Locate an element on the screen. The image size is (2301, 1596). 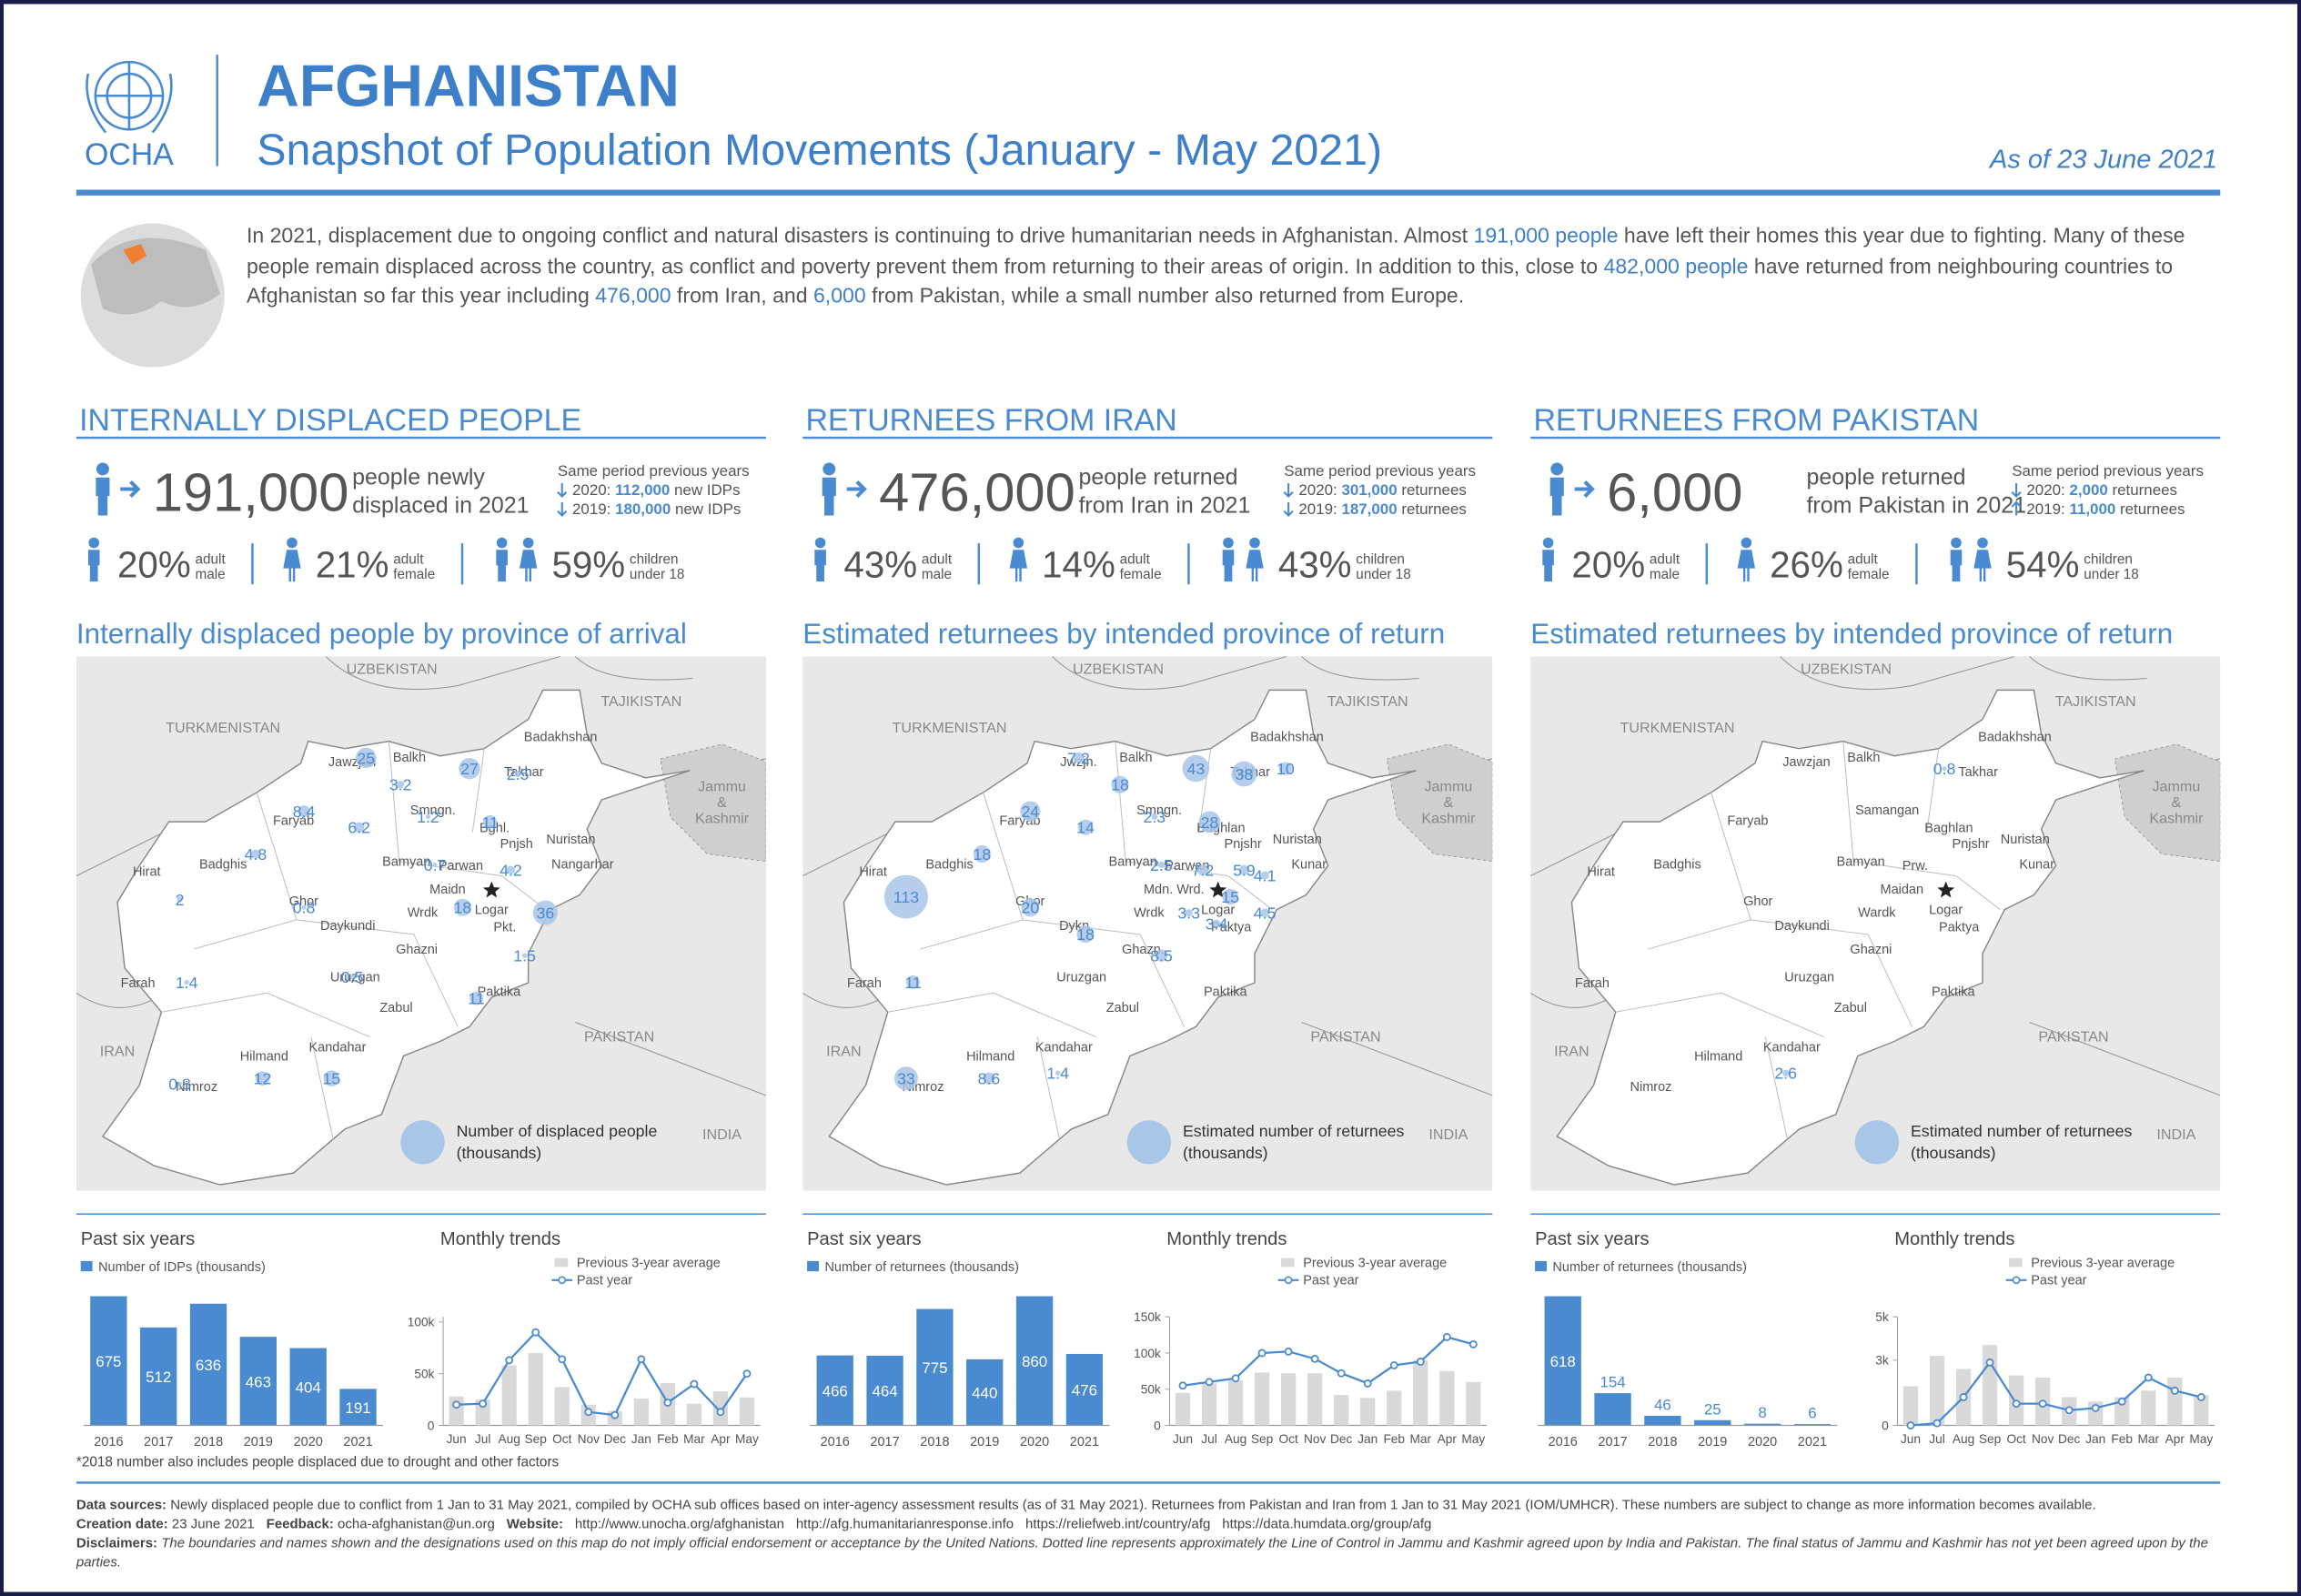
provinces-lines is located at coordinates (354, 940).